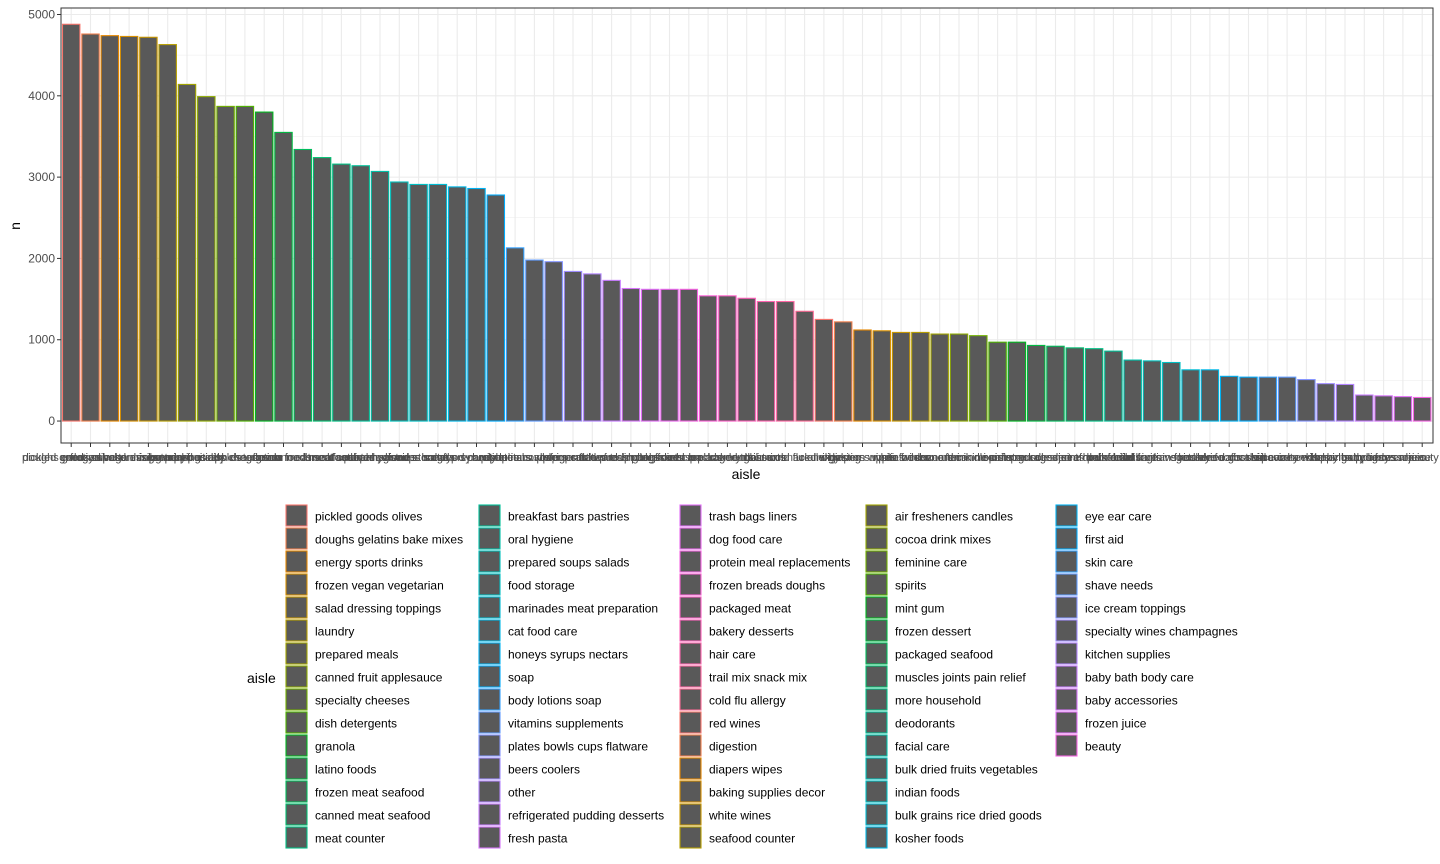  I want to click on x-tick-label: beers coolers, so click(573, 458).